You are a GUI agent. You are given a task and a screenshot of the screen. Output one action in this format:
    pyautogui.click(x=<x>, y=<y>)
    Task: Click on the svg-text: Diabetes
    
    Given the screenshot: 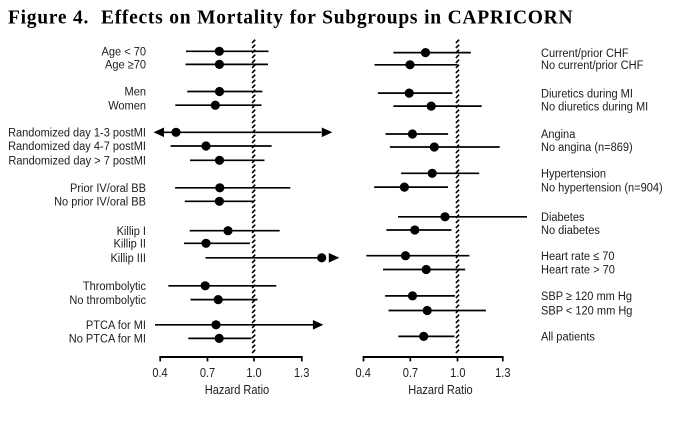 What is the action you would take?
    pyautogui.click(x=563, y=218)
    